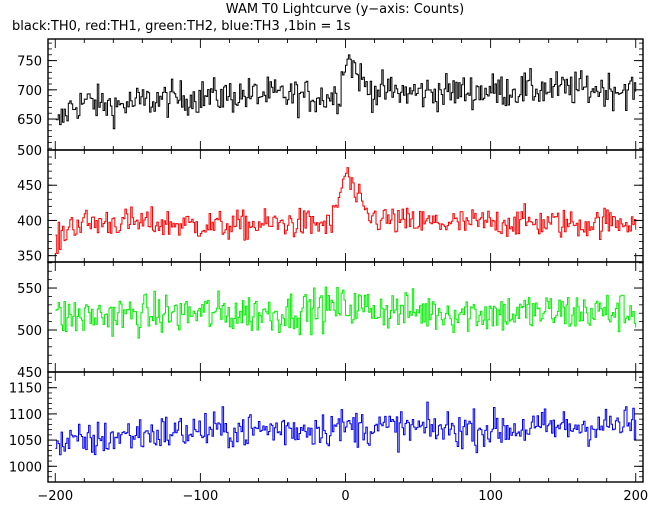 This screenshot has width=654, height=505. What do you see at coordinates (201, 496) in the screenshot?
I see `x-tick-label: −100` at bounding box center [201, 496].